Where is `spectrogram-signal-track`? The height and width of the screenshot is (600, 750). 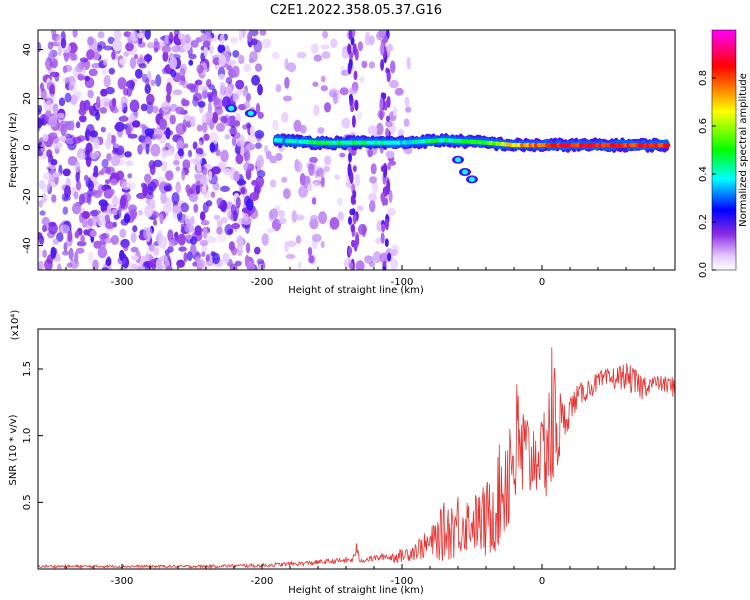
spectrogram-signal-track is located at coordinates (448, 144).